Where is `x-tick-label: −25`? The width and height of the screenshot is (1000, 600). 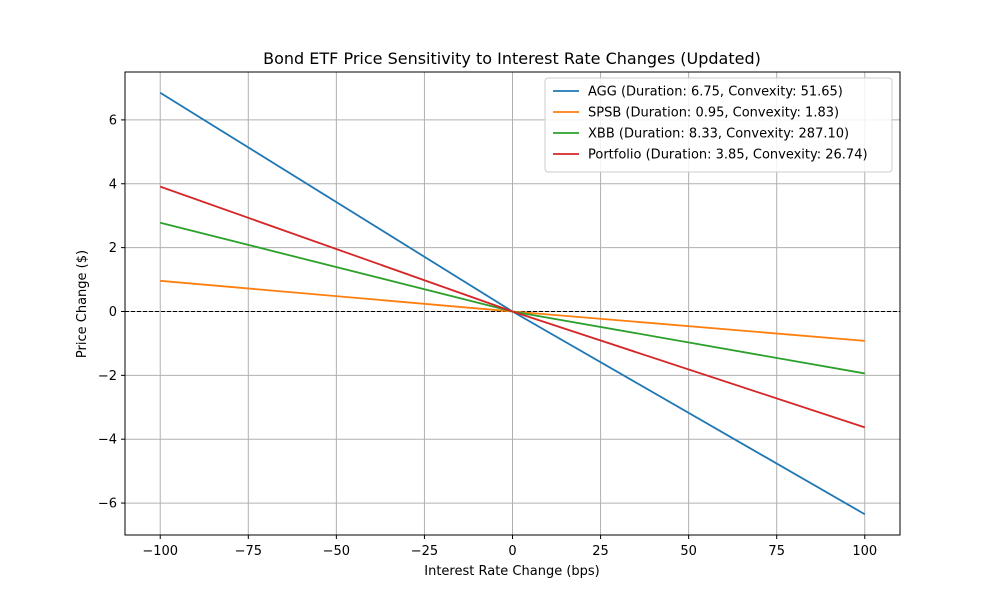 x-tick-label: −25 is located at coordinates (424, 551).